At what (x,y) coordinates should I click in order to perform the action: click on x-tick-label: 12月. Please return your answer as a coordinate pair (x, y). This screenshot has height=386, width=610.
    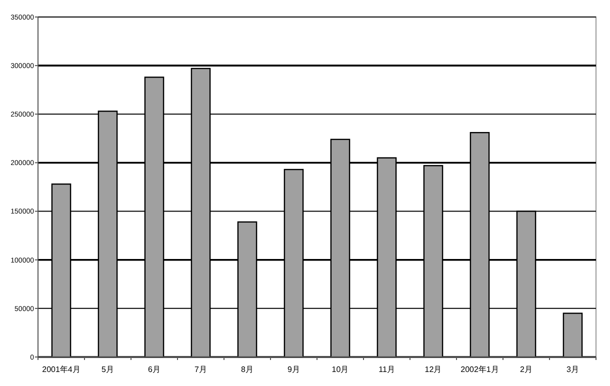
    Looking at the image, I should click on (433, 369).